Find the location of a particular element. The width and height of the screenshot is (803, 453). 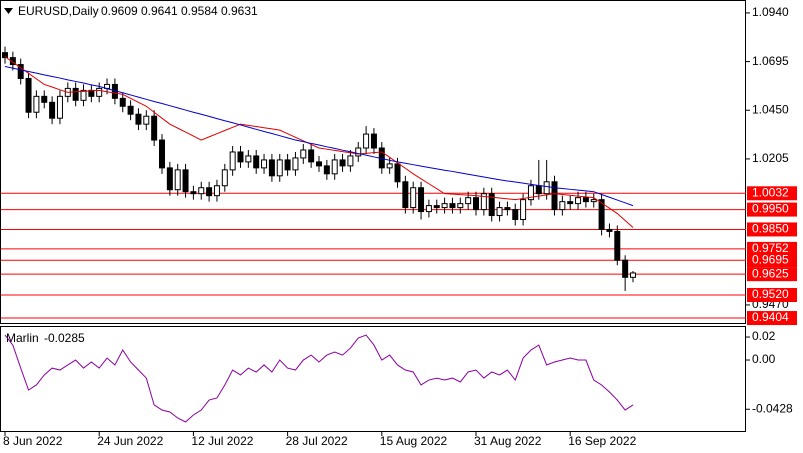

y-tick-label: 1.0450 is located at coordinates (770, 109).